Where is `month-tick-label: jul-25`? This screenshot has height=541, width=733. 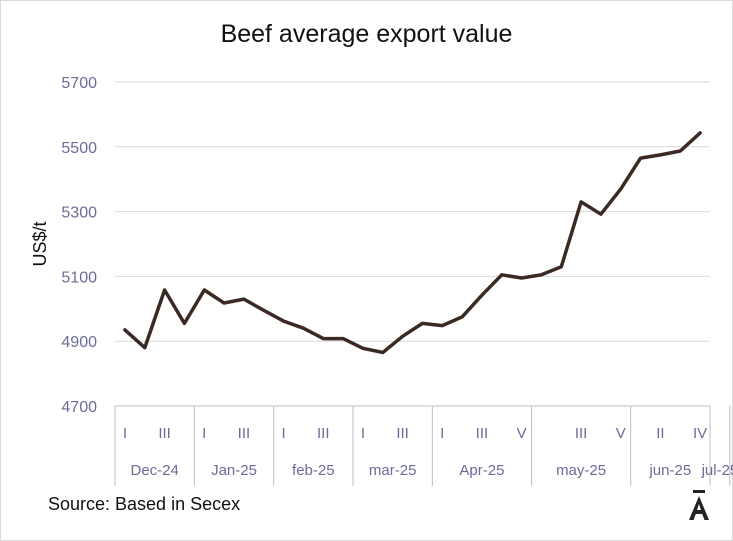 month-tick-label: jul-25 is located at coordinates (717, 470).